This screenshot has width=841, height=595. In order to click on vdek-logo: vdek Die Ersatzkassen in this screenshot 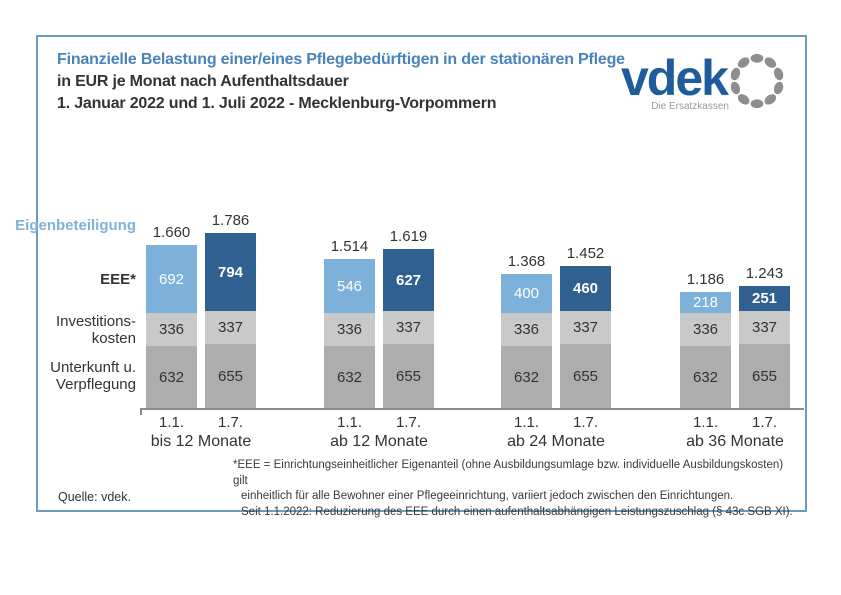, I will do `click(706, 97)`.